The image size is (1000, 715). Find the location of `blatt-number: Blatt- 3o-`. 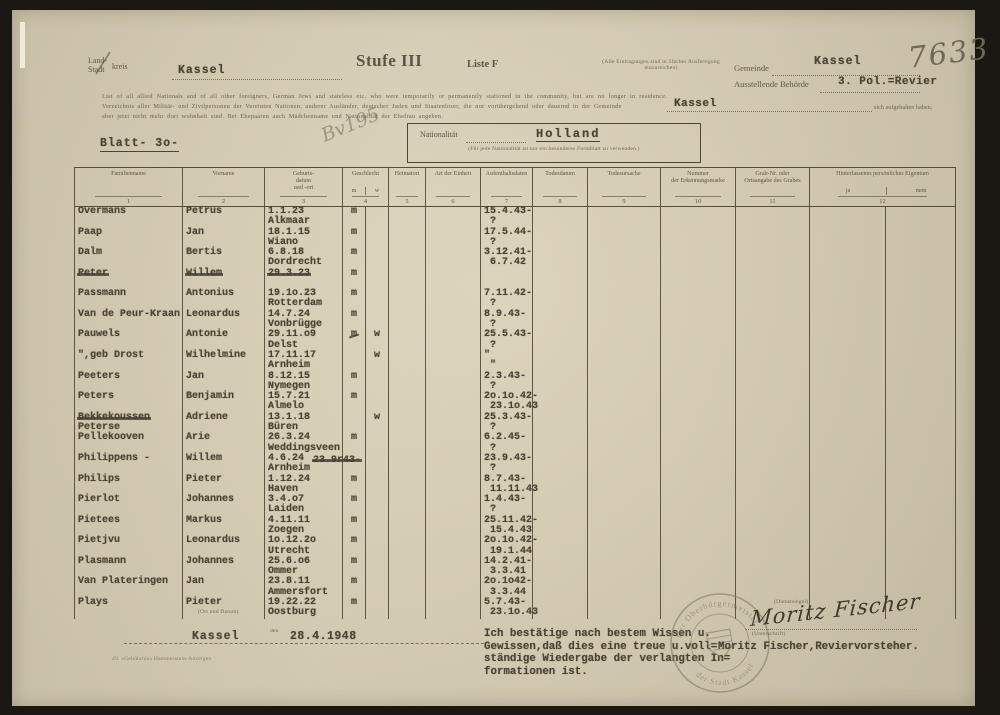

blatt-number: Blatt- 3o- is located at coordinates (140, 144).